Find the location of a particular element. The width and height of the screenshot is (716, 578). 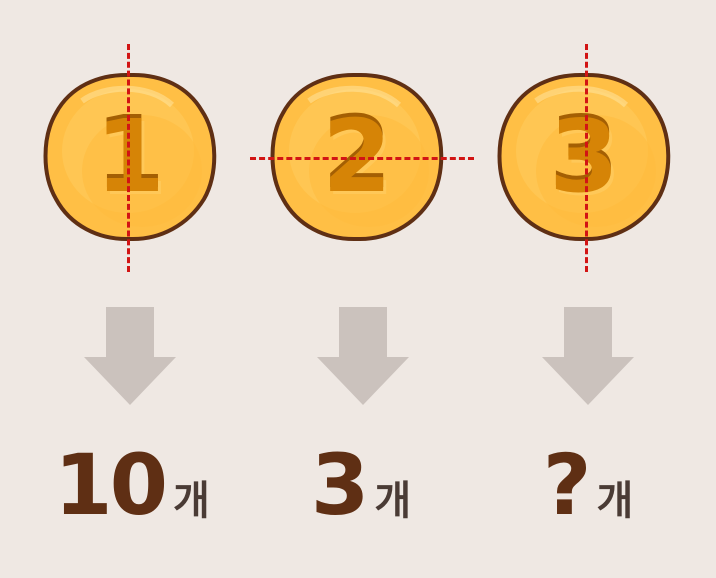

coin-1-vertical-cut-line is located at coordinates (128, 158).